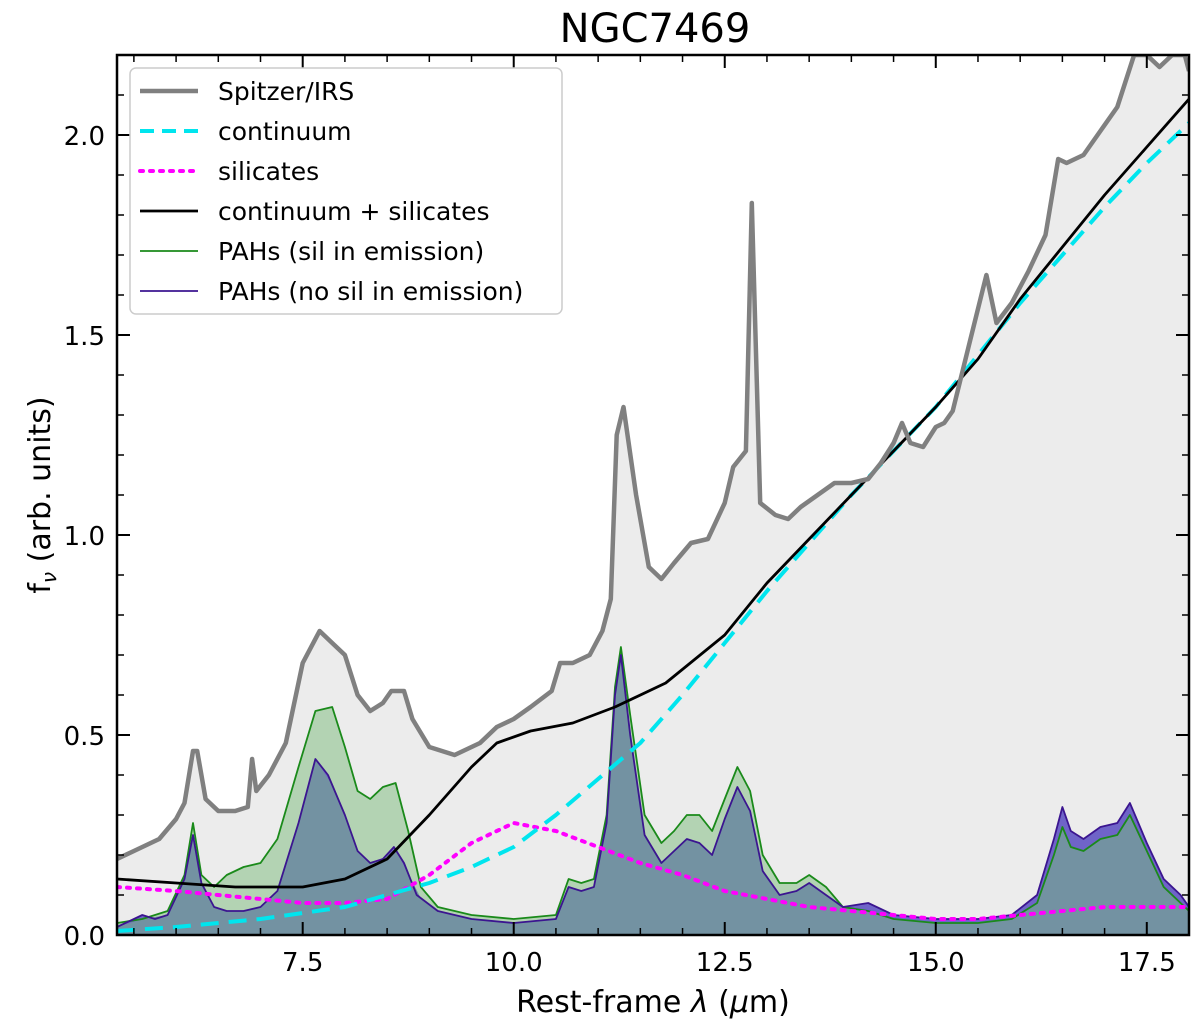 This screenshot has height=1031, width=1200. Describe the element at coordinates (725, 963) in the screenshot. I see `x-tick-label: 12.5` at that location.